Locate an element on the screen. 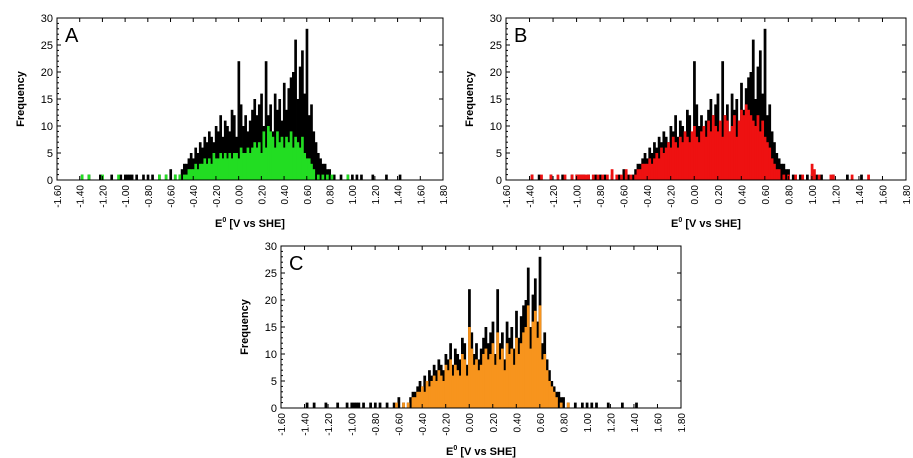 The height and width of the screenshot is (458, 913). y-tick-label: 0 is located at coordinates (499, 181).